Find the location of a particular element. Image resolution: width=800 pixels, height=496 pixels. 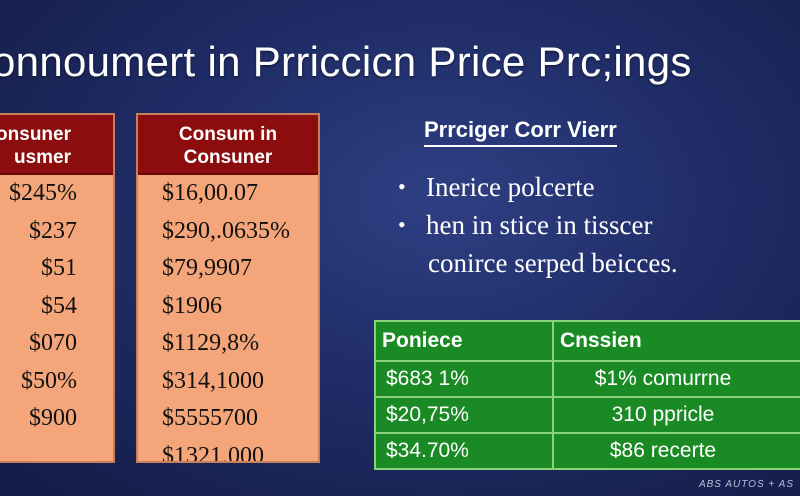

table-row: $683 1% $1% comurrne is located at coordinates (587, 379).